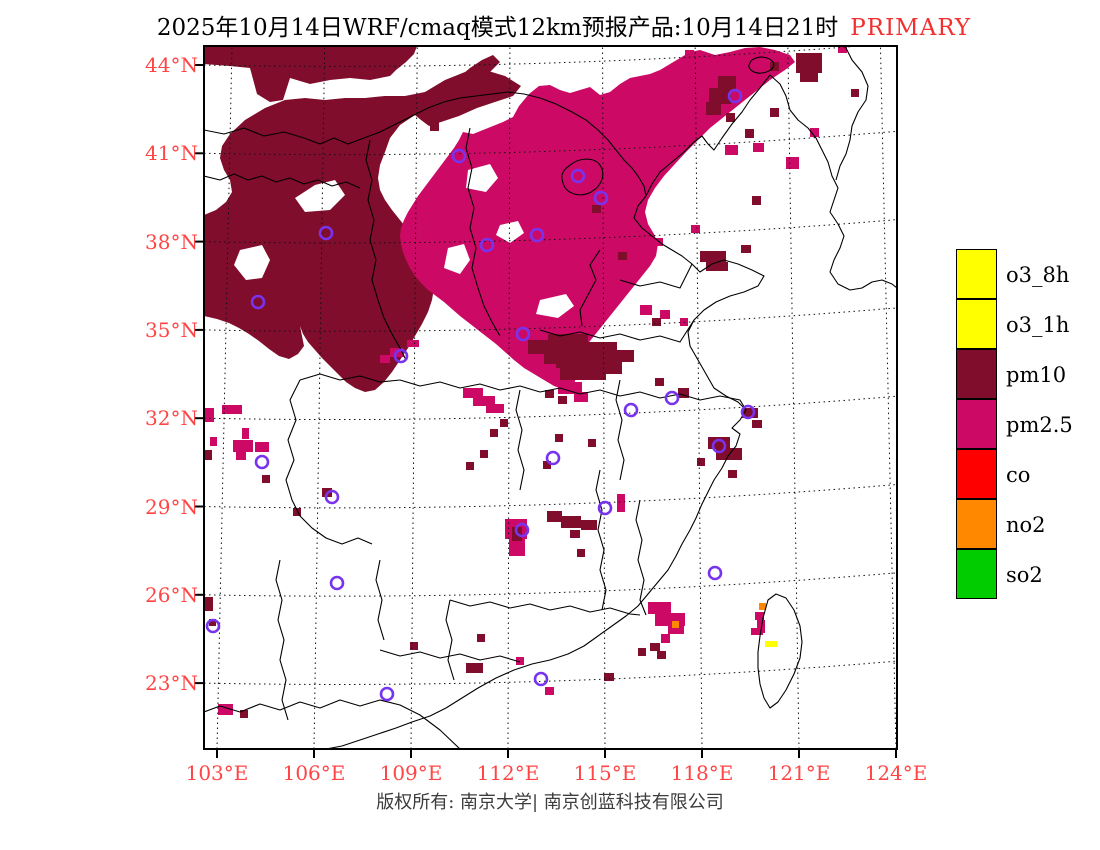  Describe the element at coordinates (761, 65) in the screenshot. I see `korea-bay-island` at that location.